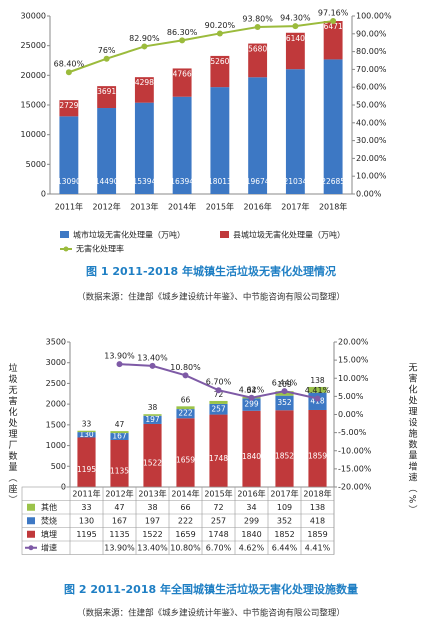 The width and height of the screenshot is (422, 624). I want to click on y-tick-label: 5000, so click(36, 164).